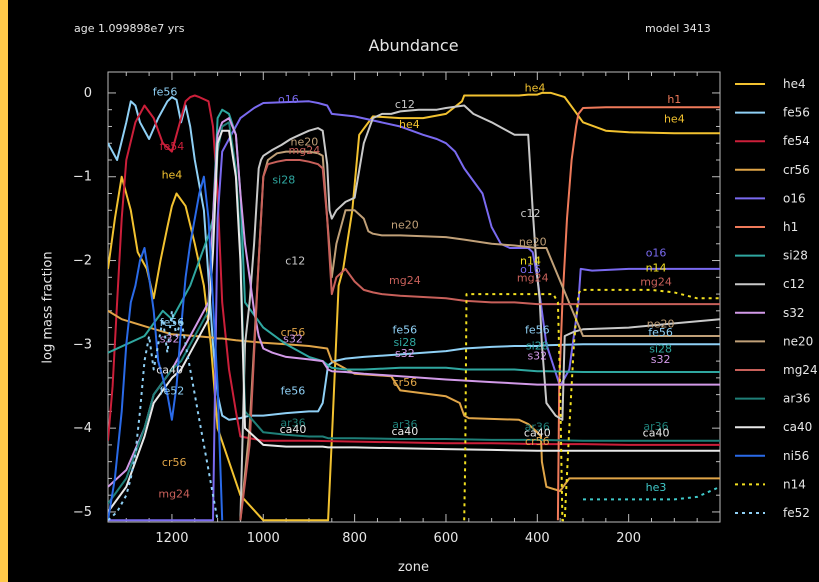  I want to click on legend-label-si28: si28, so click(795, 256).